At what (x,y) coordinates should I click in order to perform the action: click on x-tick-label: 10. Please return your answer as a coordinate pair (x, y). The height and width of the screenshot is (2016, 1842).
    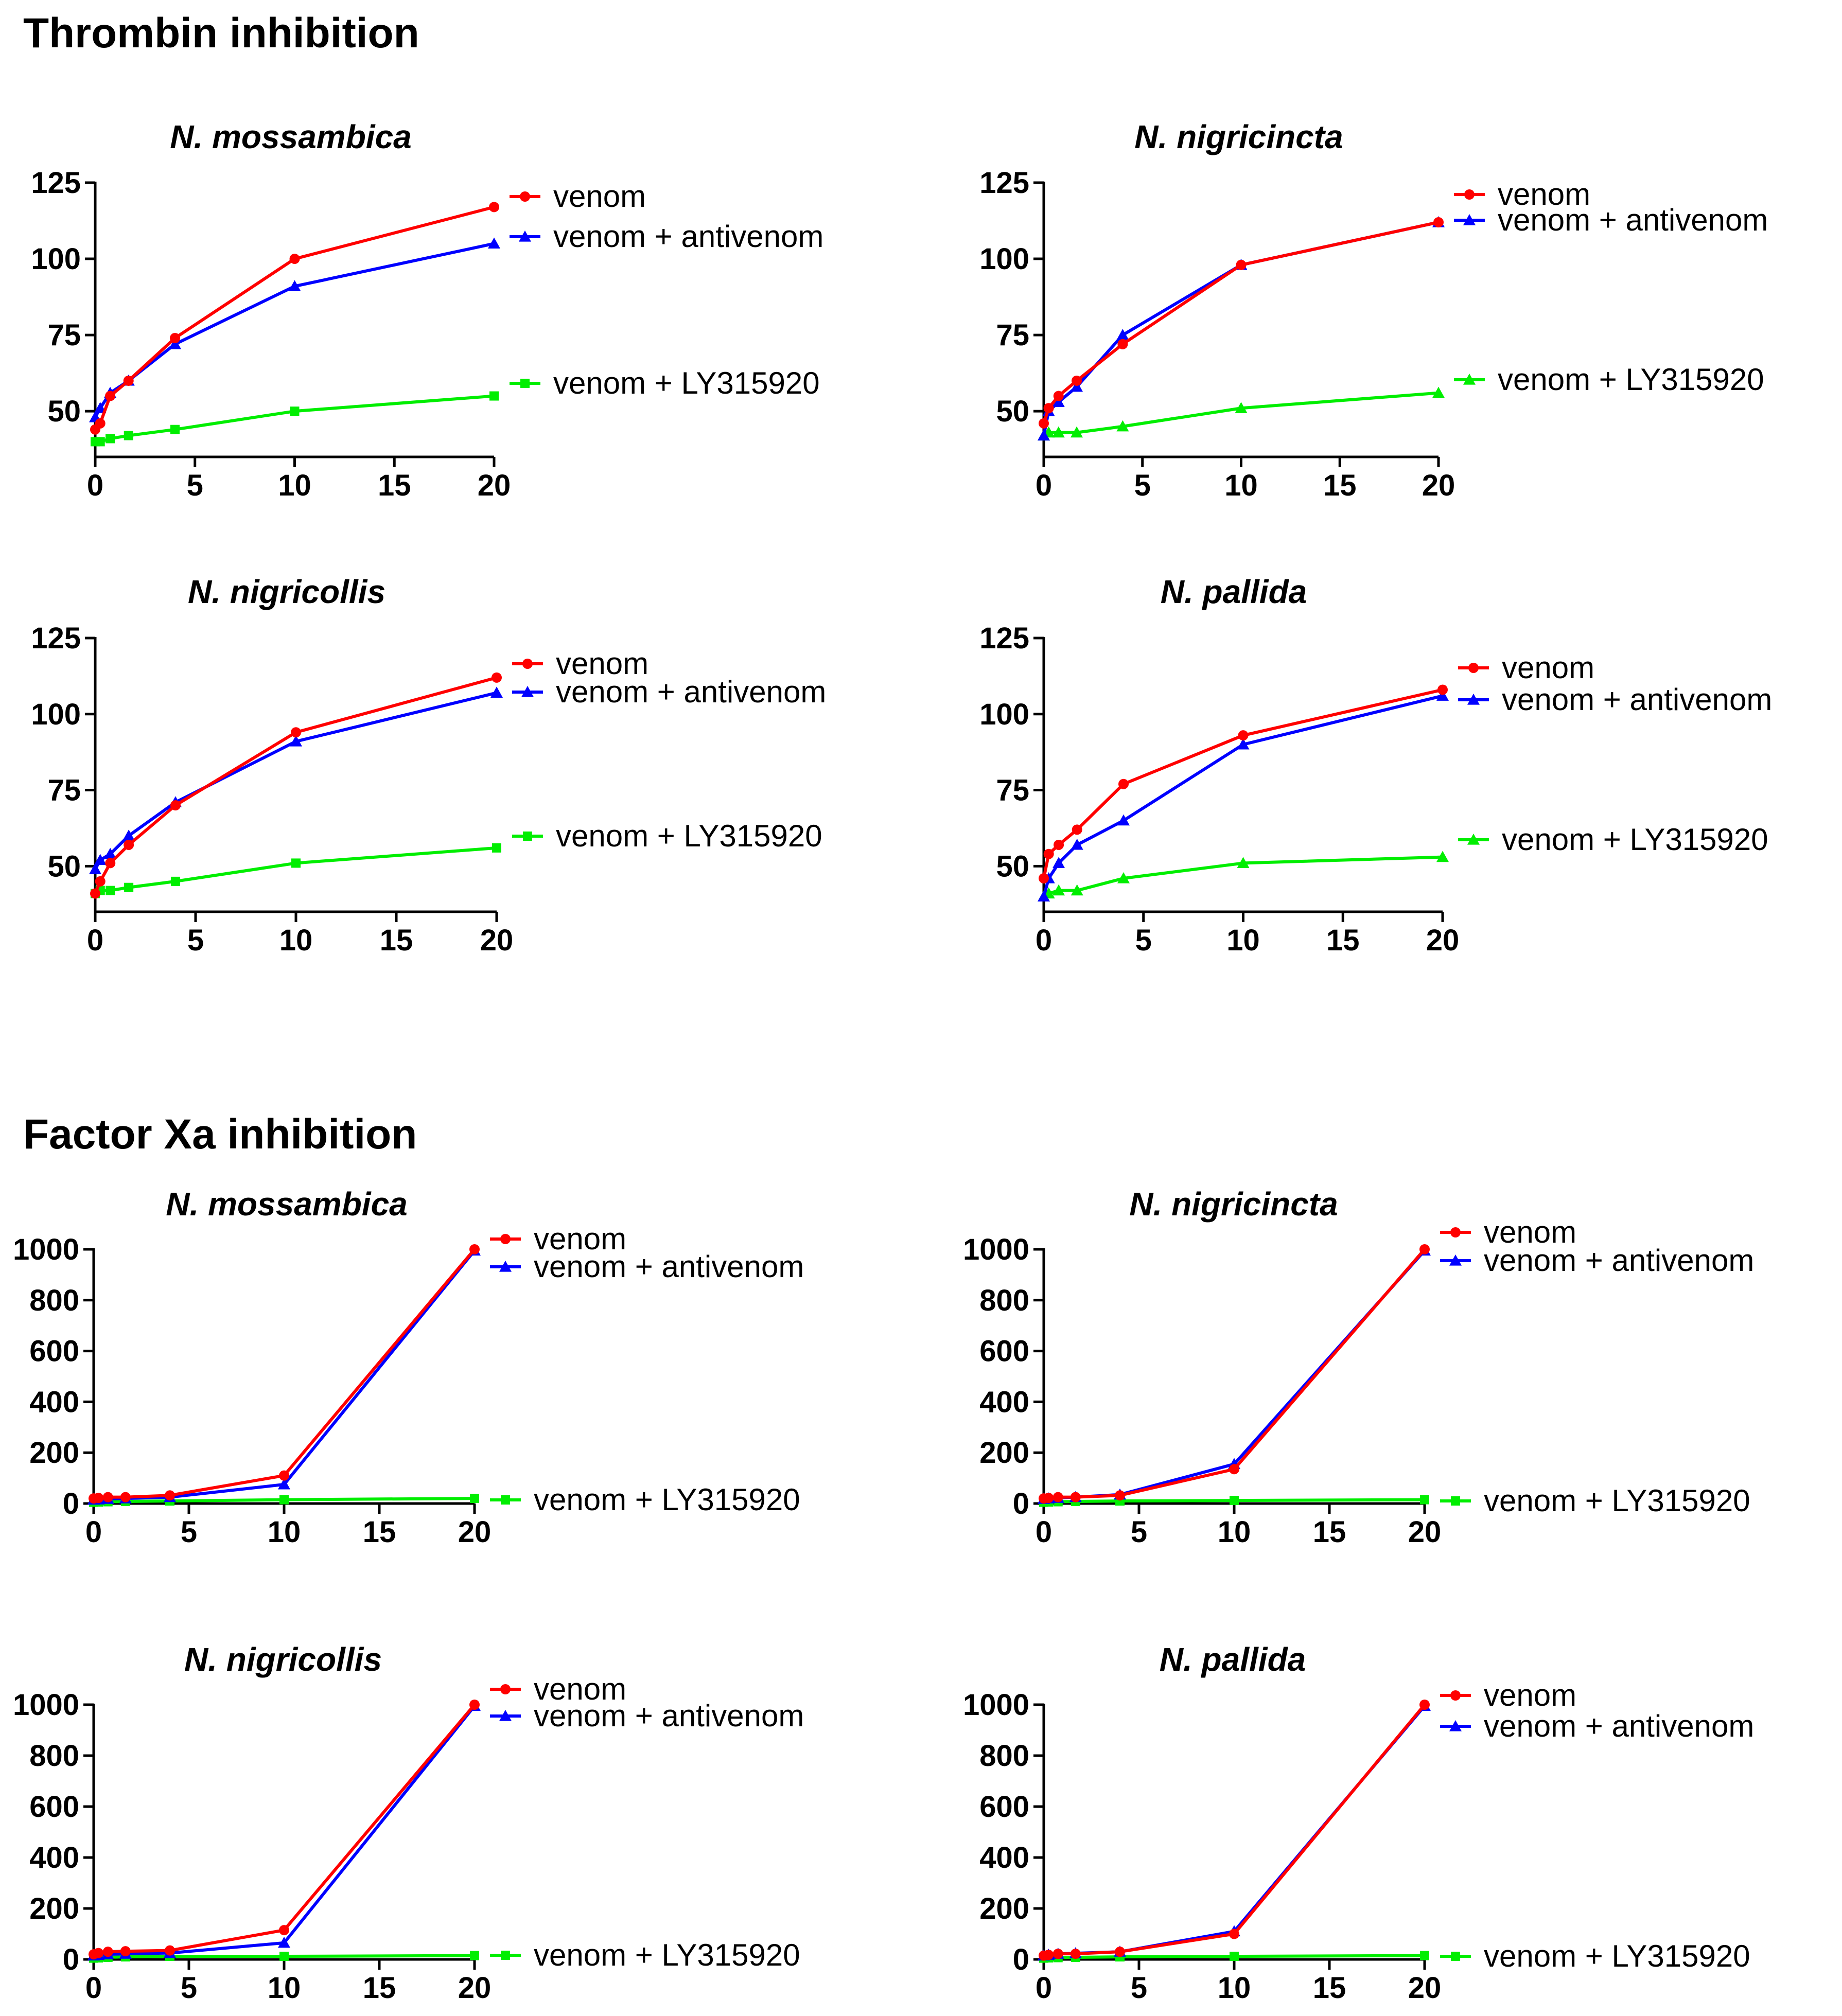
    Looking at the image, I should click on (284, 1532).